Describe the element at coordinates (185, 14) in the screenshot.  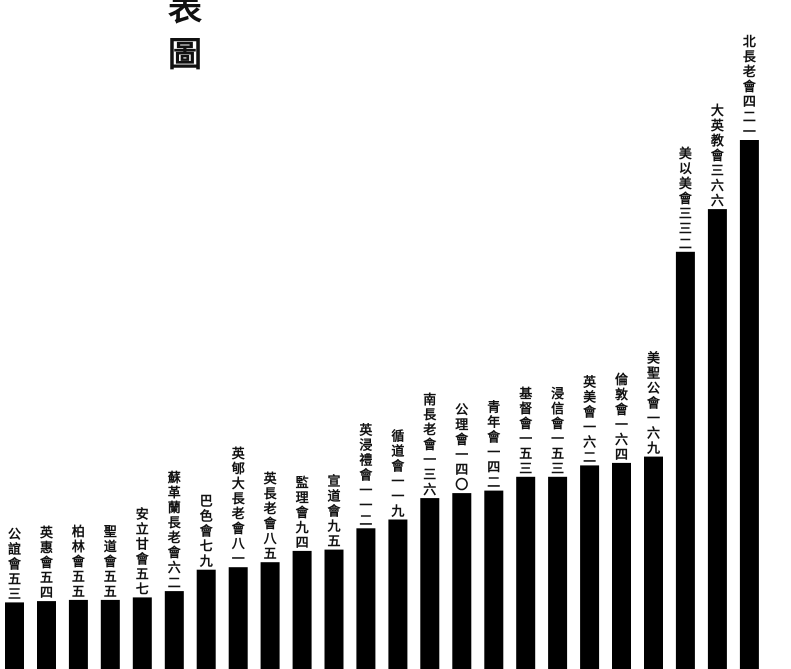
I see `chart-title-line-1: 表` at that location.